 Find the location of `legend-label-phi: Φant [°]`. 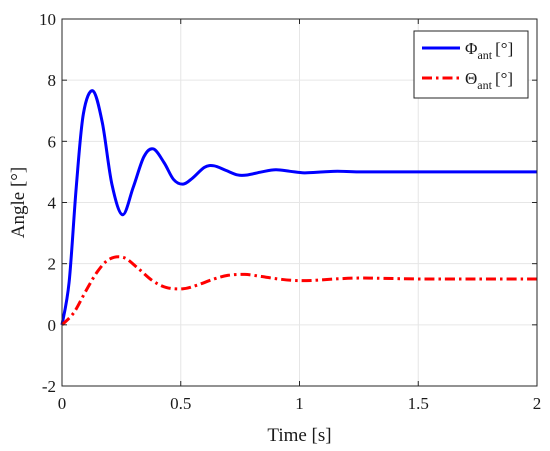

legend-label-phi: Φant [°] is located at coordinates (489, 50).